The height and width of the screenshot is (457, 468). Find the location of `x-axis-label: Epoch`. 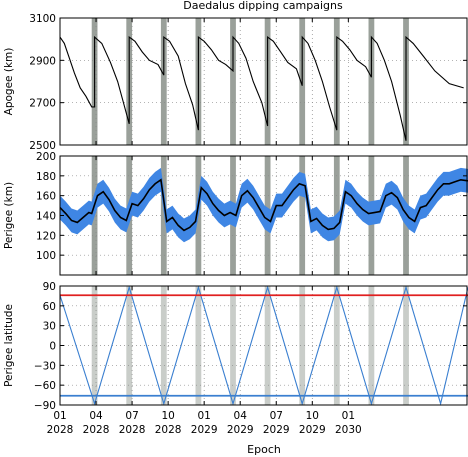

x-axis-label: Epoch is located at coordinates (264, 449).